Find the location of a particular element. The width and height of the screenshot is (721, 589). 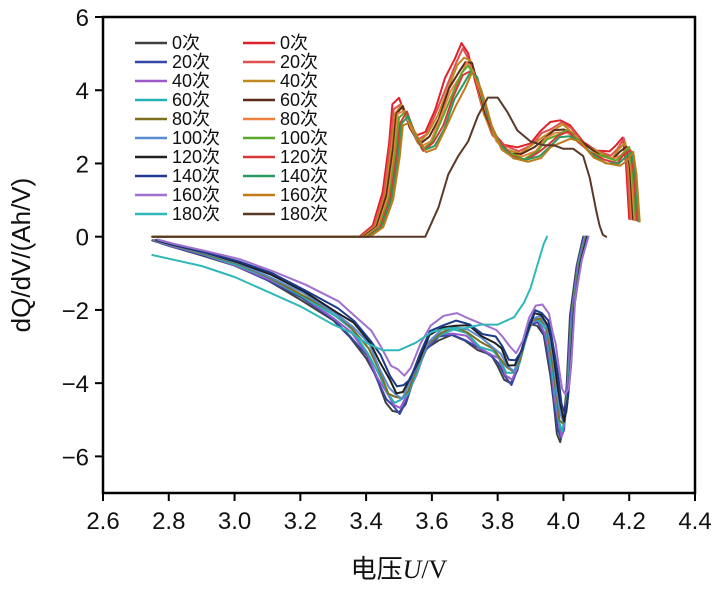

x-tick-label: 4.0 is located at coordinates (563, 521).